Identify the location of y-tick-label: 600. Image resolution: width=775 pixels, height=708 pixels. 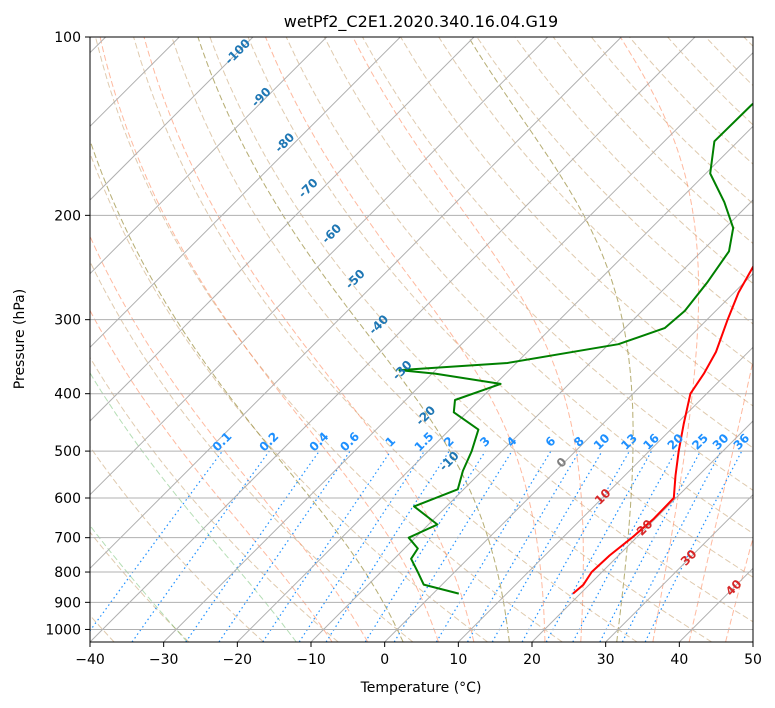
(67, 499).